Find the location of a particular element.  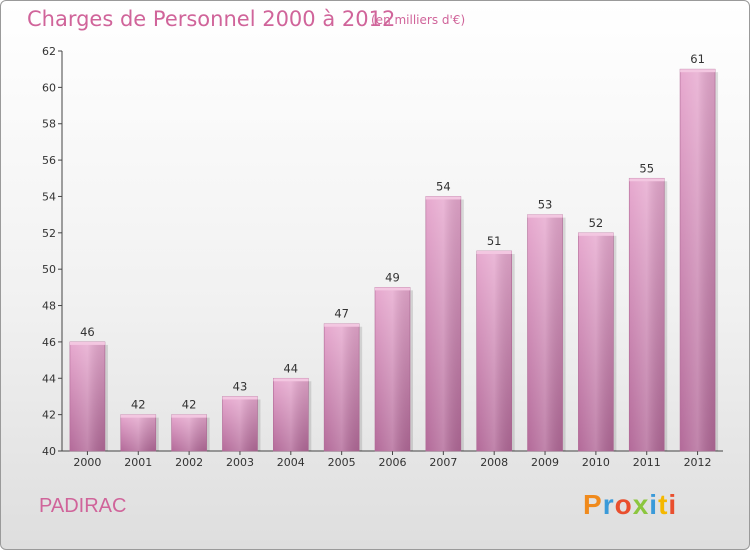

bar-value-label: 61 is located at coordinates (697, 59).